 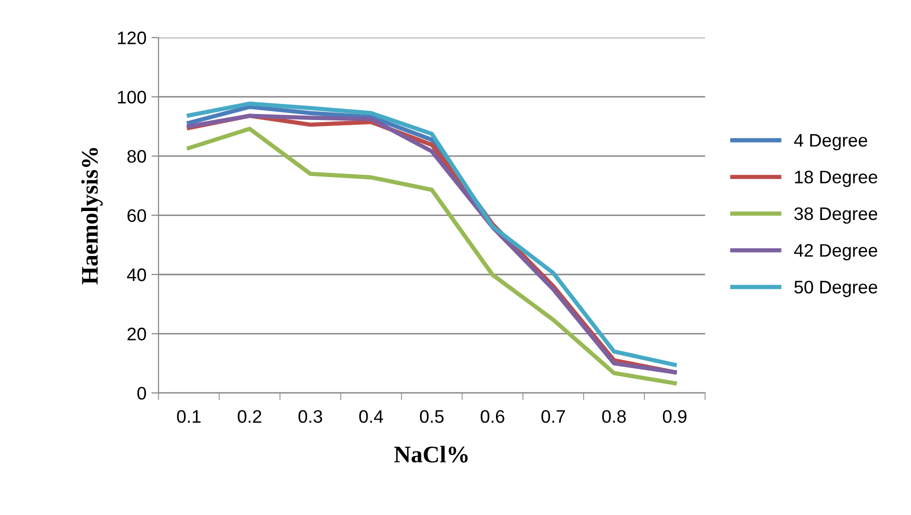 I want to click on legend-label: 42 Degree, so click(x=836, y=252).